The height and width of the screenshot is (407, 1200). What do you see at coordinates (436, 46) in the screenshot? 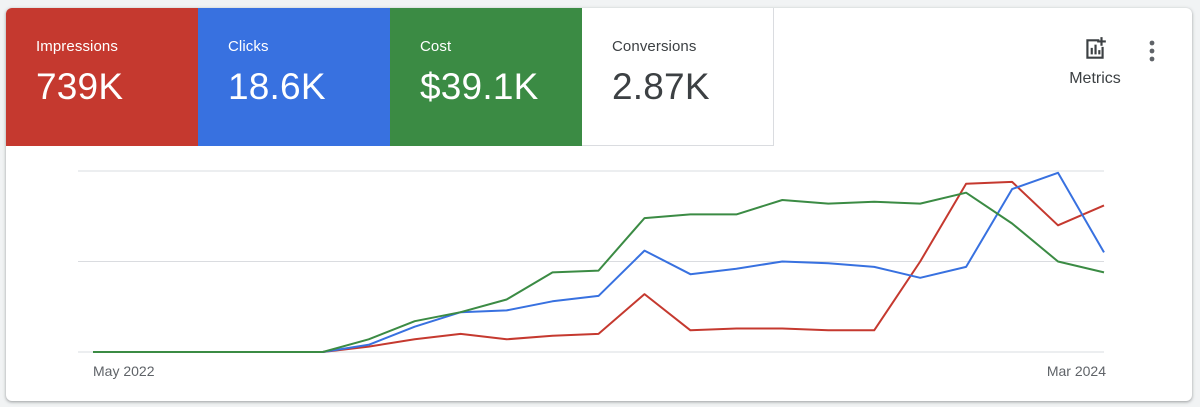
I see `metric-label: Cost` at bounding box center [436, 46].